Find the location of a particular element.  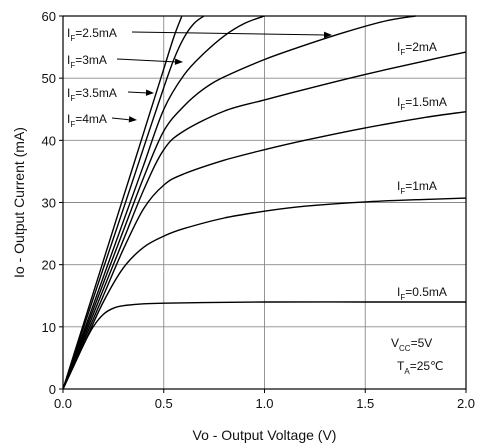

x-tick-label: 1.5 is located at coordinates (365, 403).